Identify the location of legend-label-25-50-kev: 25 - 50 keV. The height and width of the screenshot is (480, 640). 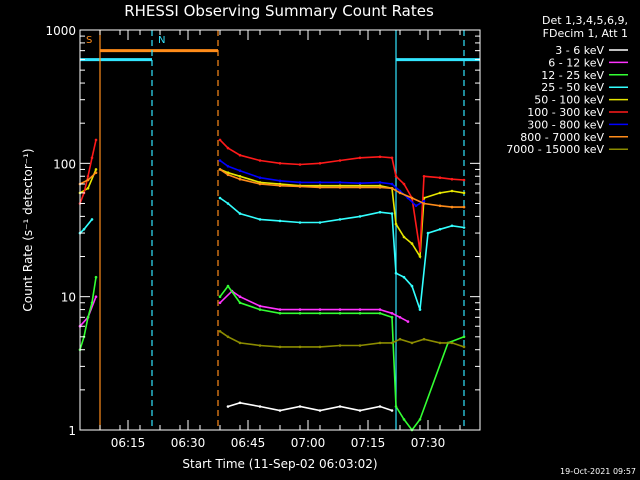
(572, 87).